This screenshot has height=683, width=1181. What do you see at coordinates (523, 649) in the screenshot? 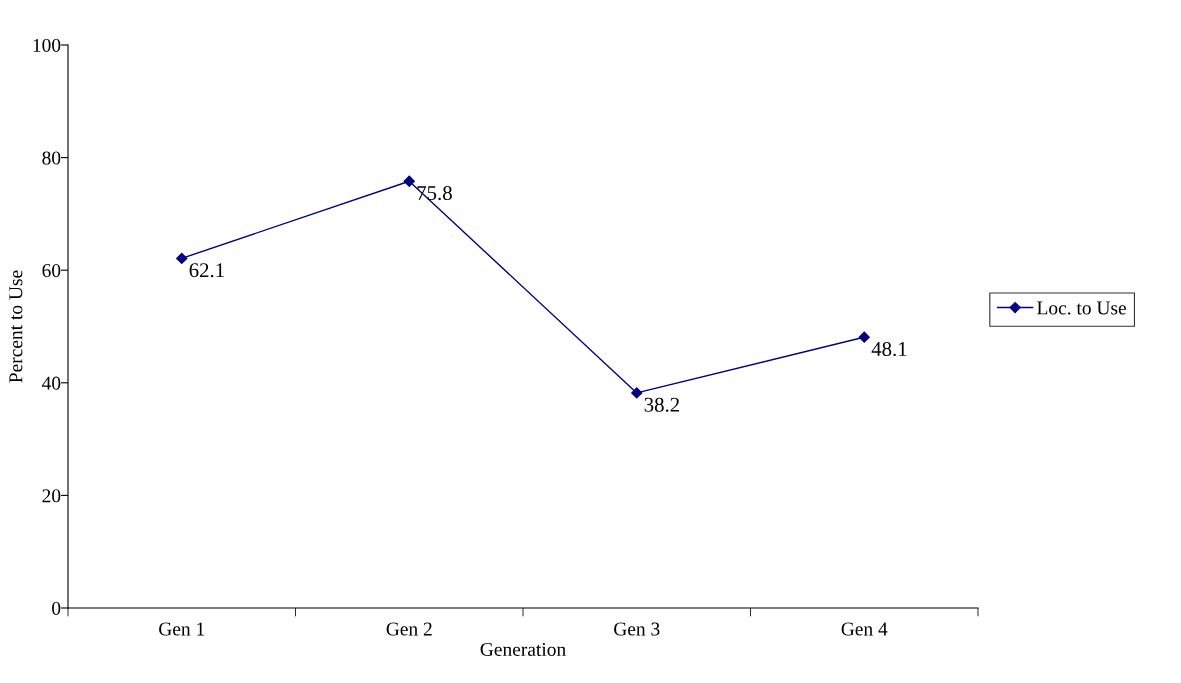
I see `x-axis-title: Generation` at bounding box center [523, 649].